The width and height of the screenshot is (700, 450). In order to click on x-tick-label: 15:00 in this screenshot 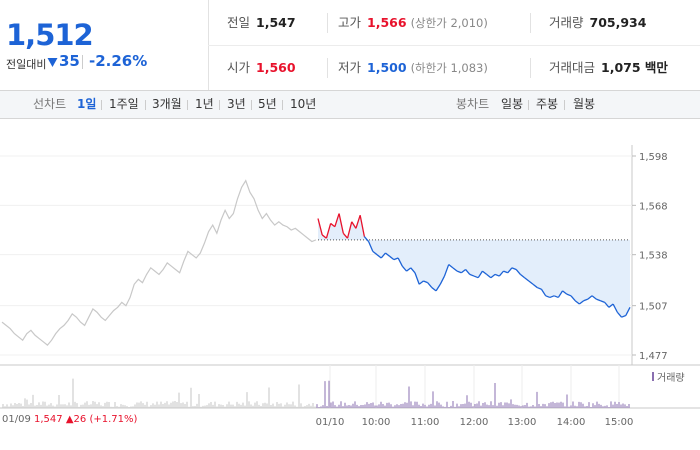, I will do `click(619, 422)`.